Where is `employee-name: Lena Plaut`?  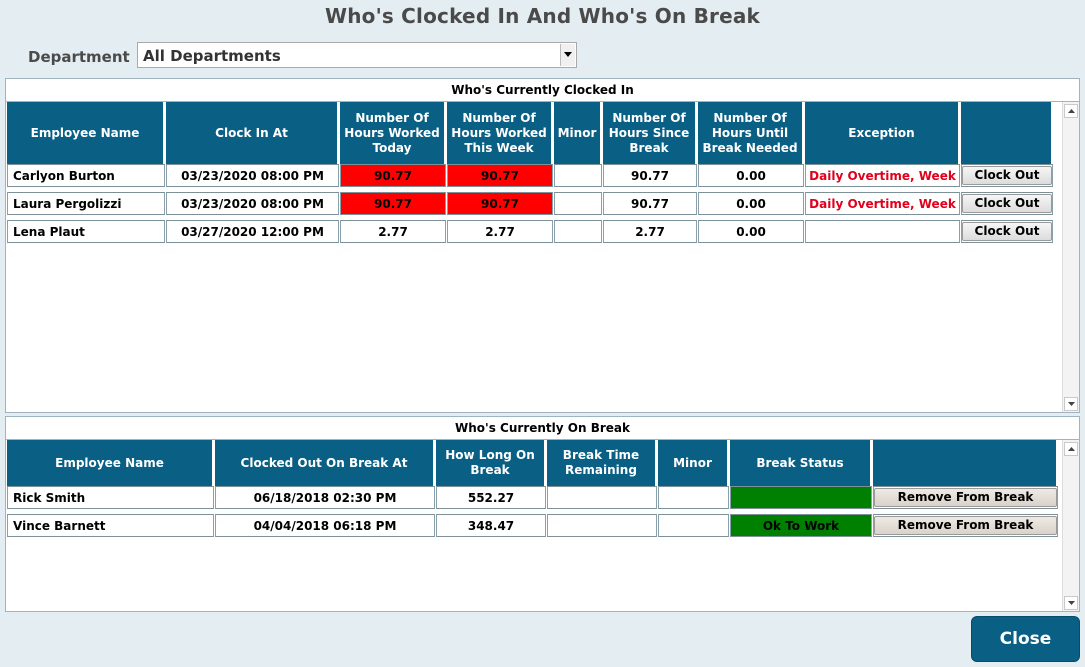
employee-name: Lena Plaut is located at coordinates (86, 231).